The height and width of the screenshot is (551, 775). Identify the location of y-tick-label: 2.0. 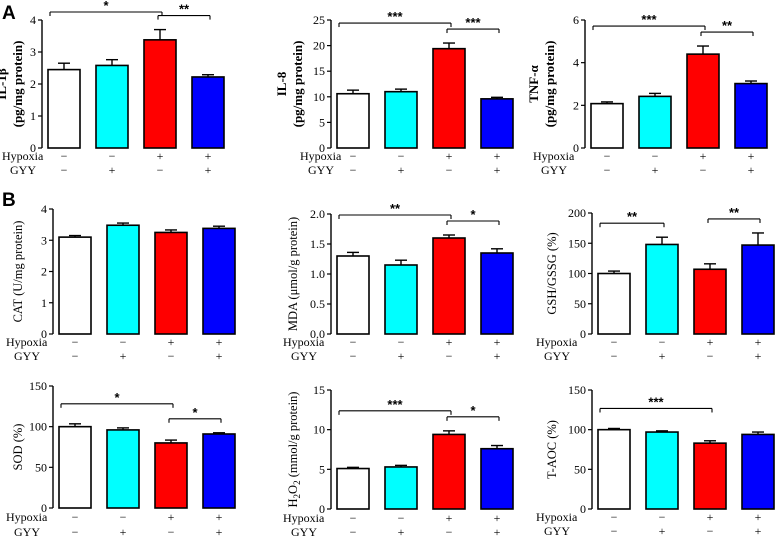
(317, 214).